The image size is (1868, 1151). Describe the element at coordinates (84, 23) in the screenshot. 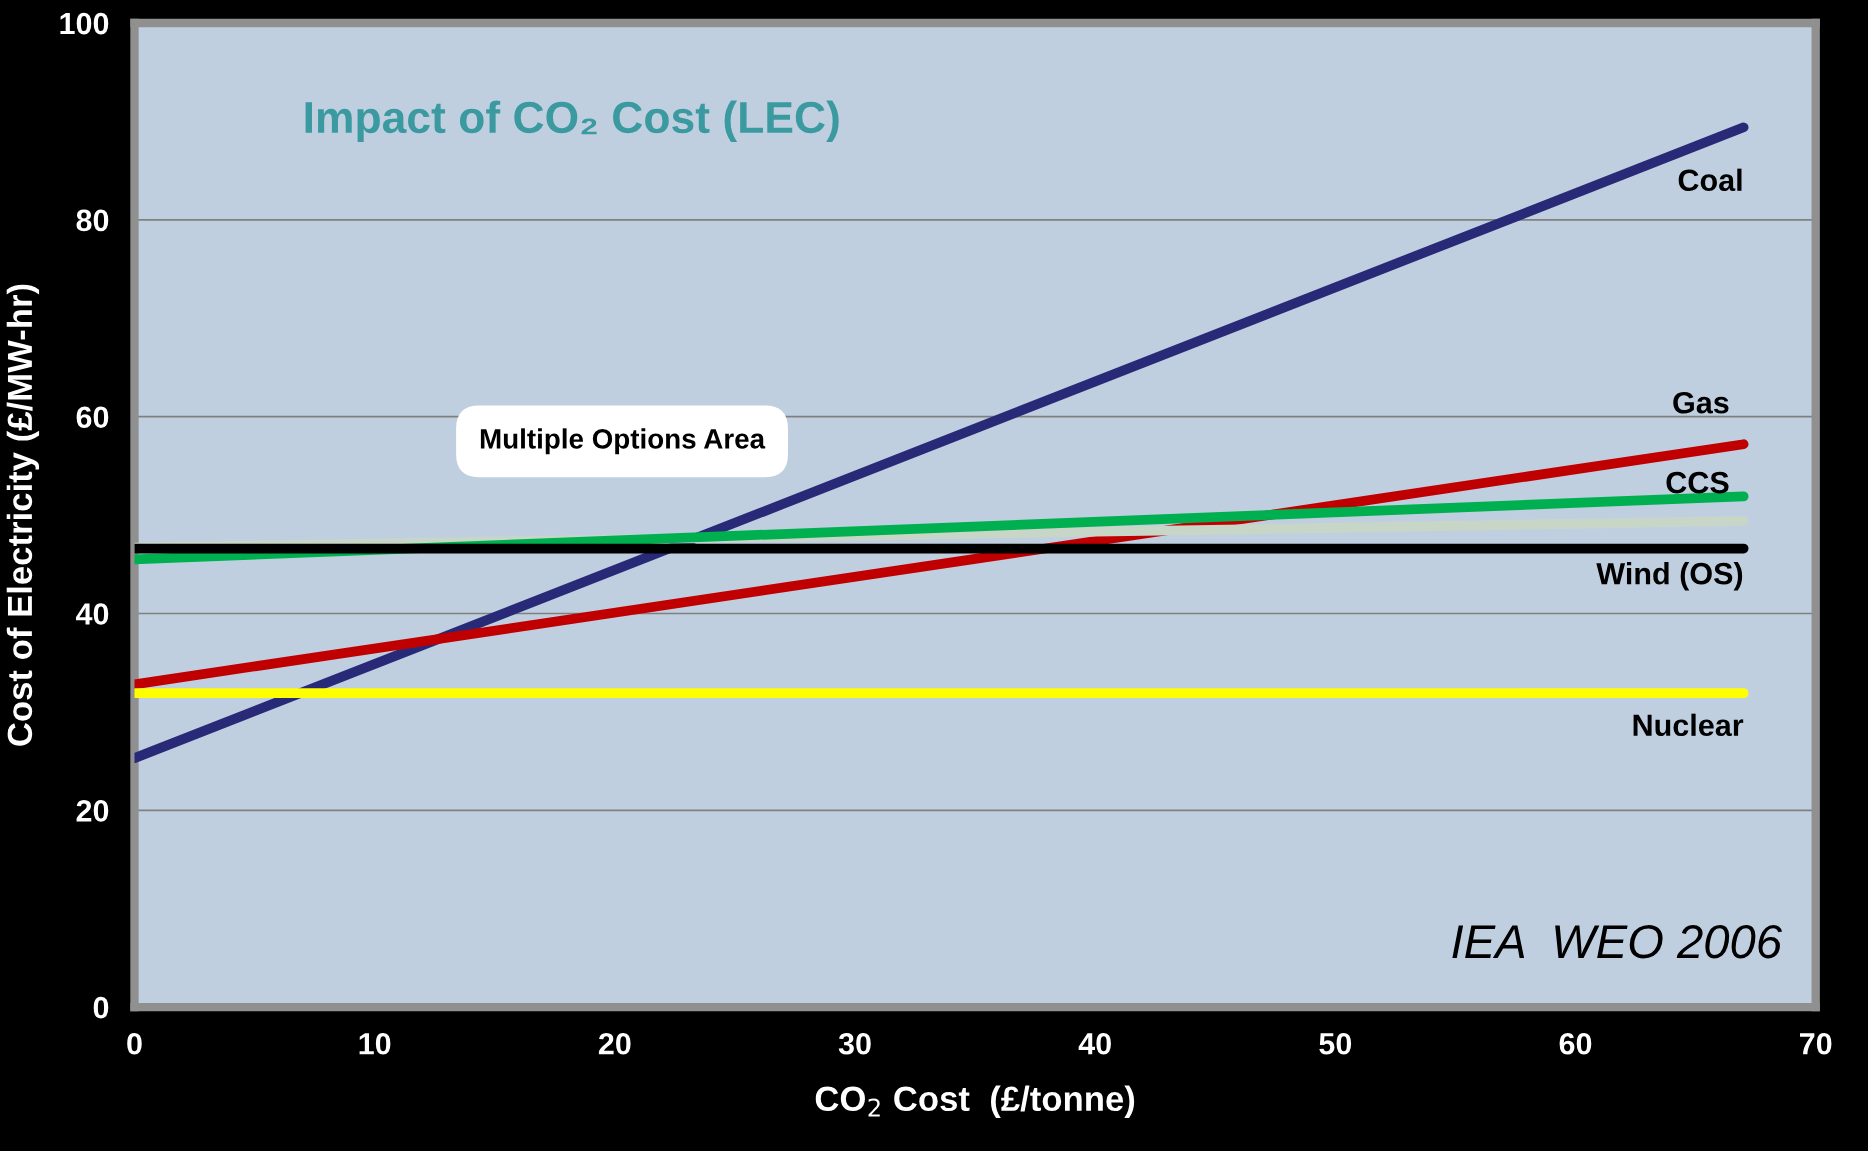

I see `y-tick-label: 100` at that location.